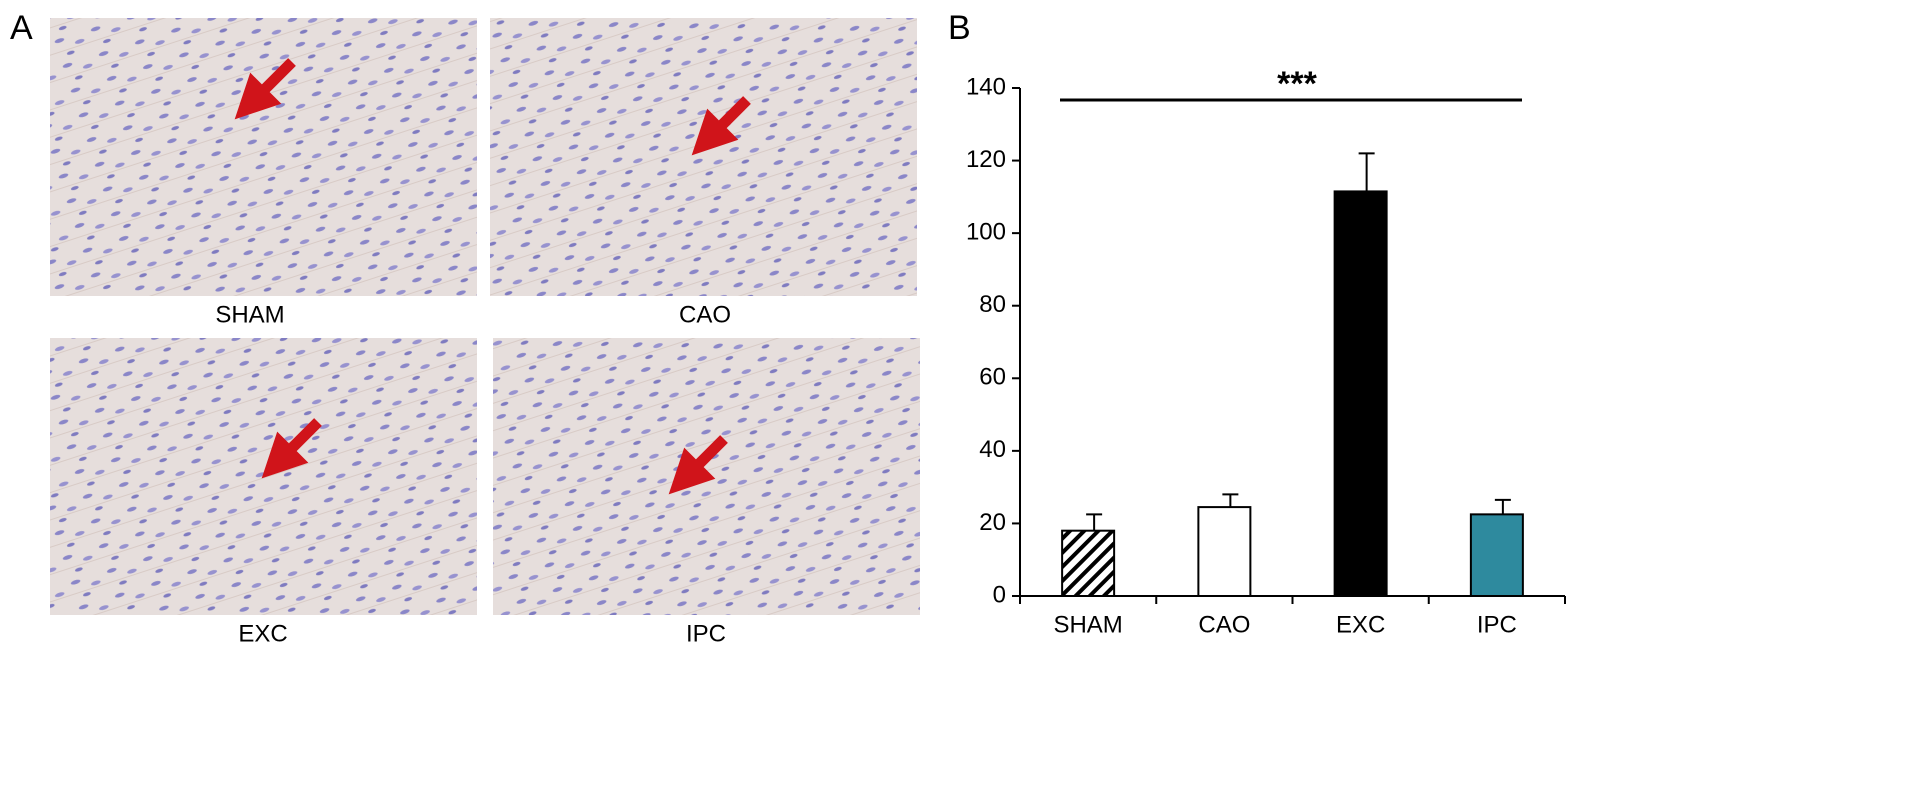  What do you see at coordinates (262, 633) in the screenshot?
I see `micrograph-label: EXC` at bounding box center [262, 633].